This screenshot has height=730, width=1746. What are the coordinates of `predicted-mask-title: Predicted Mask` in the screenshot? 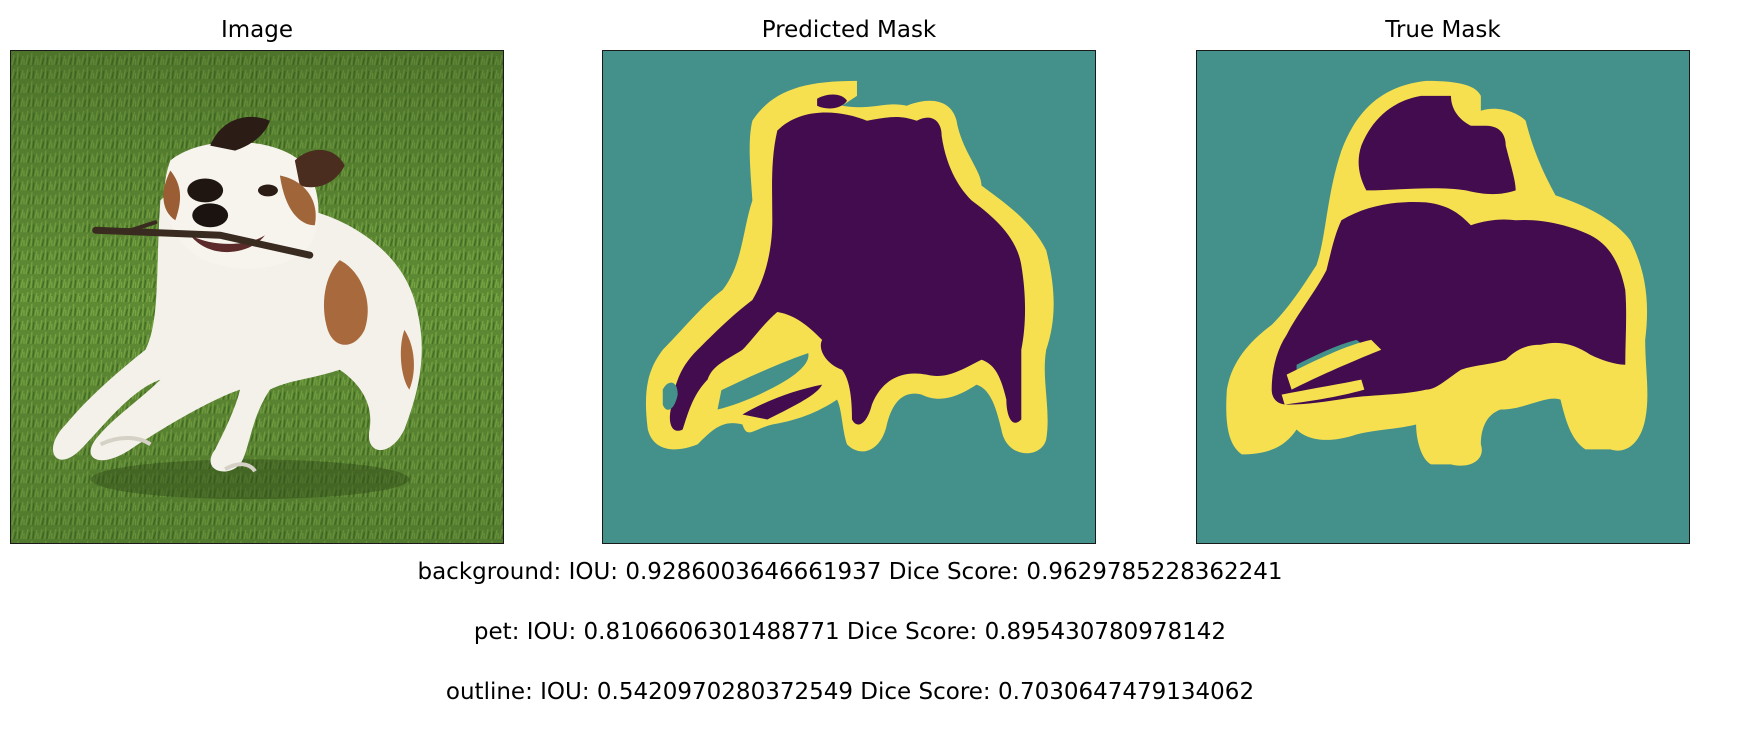 It's located at (849, 30).